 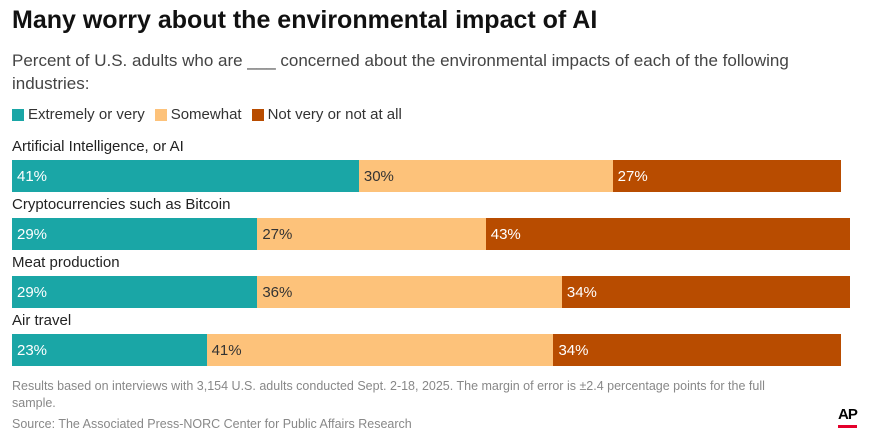 I want to click on bar-segment: 30%, so click(x=485, y=176).